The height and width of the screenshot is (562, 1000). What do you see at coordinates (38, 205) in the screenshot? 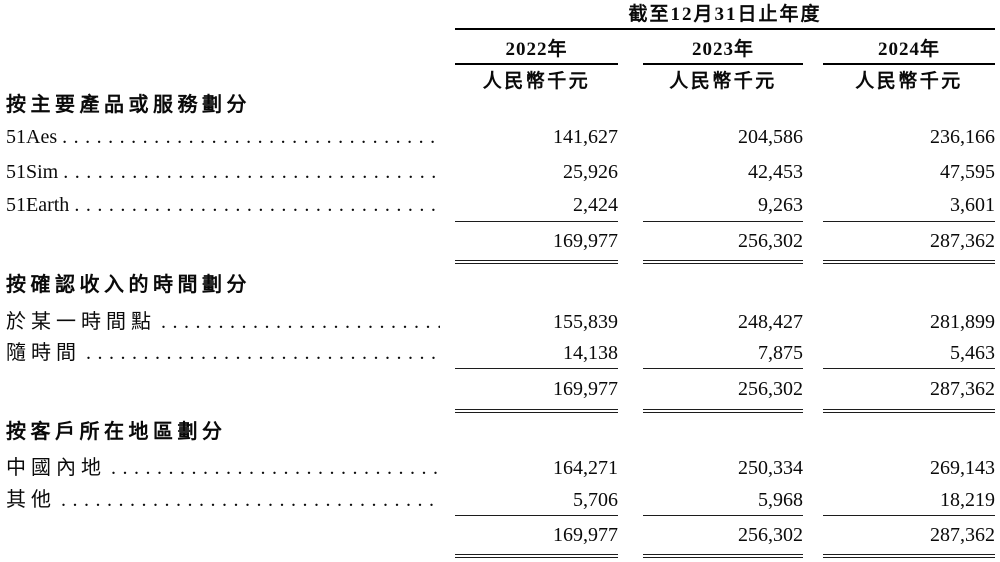
I see `row-label: 51Earth` at bounding box center [38, 205].